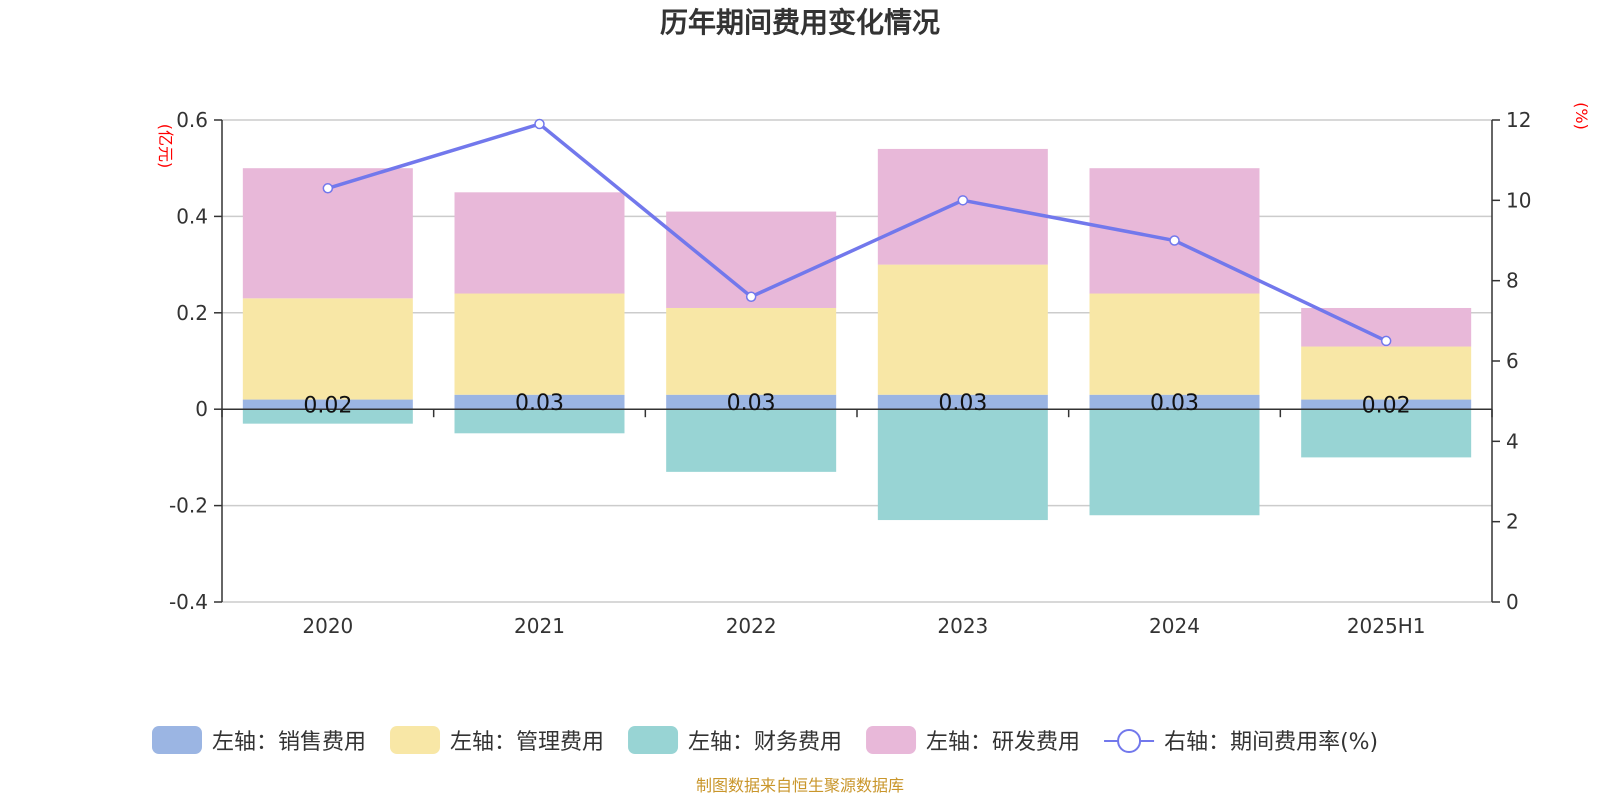 The width and height of the screenshot is (1600, 800). What do you see at coordinates (1581, 116) in the screenshot?
I see `right-axis-unit: (%)` at bounding box center [1581, 116].